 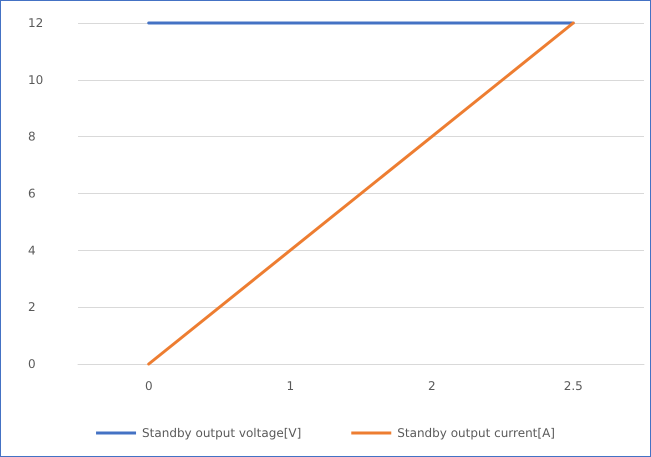 I want to click on legend-label: Standby output voltage[V], so click(x=222, y=433).